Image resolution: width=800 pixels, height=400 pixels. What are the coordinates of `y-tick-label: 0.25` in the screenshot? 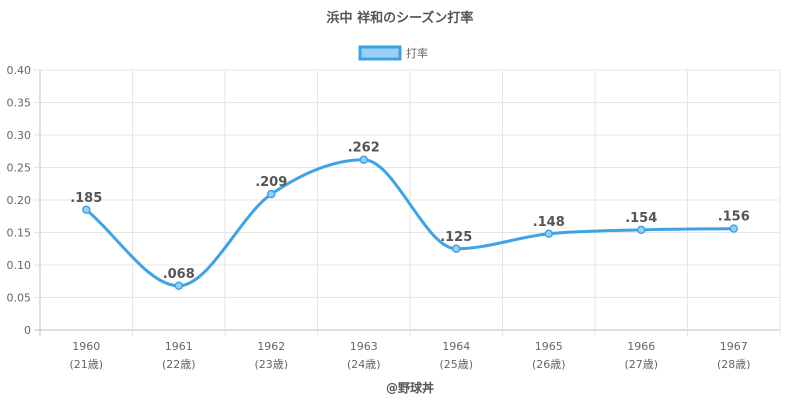 It's located at (19, 168).